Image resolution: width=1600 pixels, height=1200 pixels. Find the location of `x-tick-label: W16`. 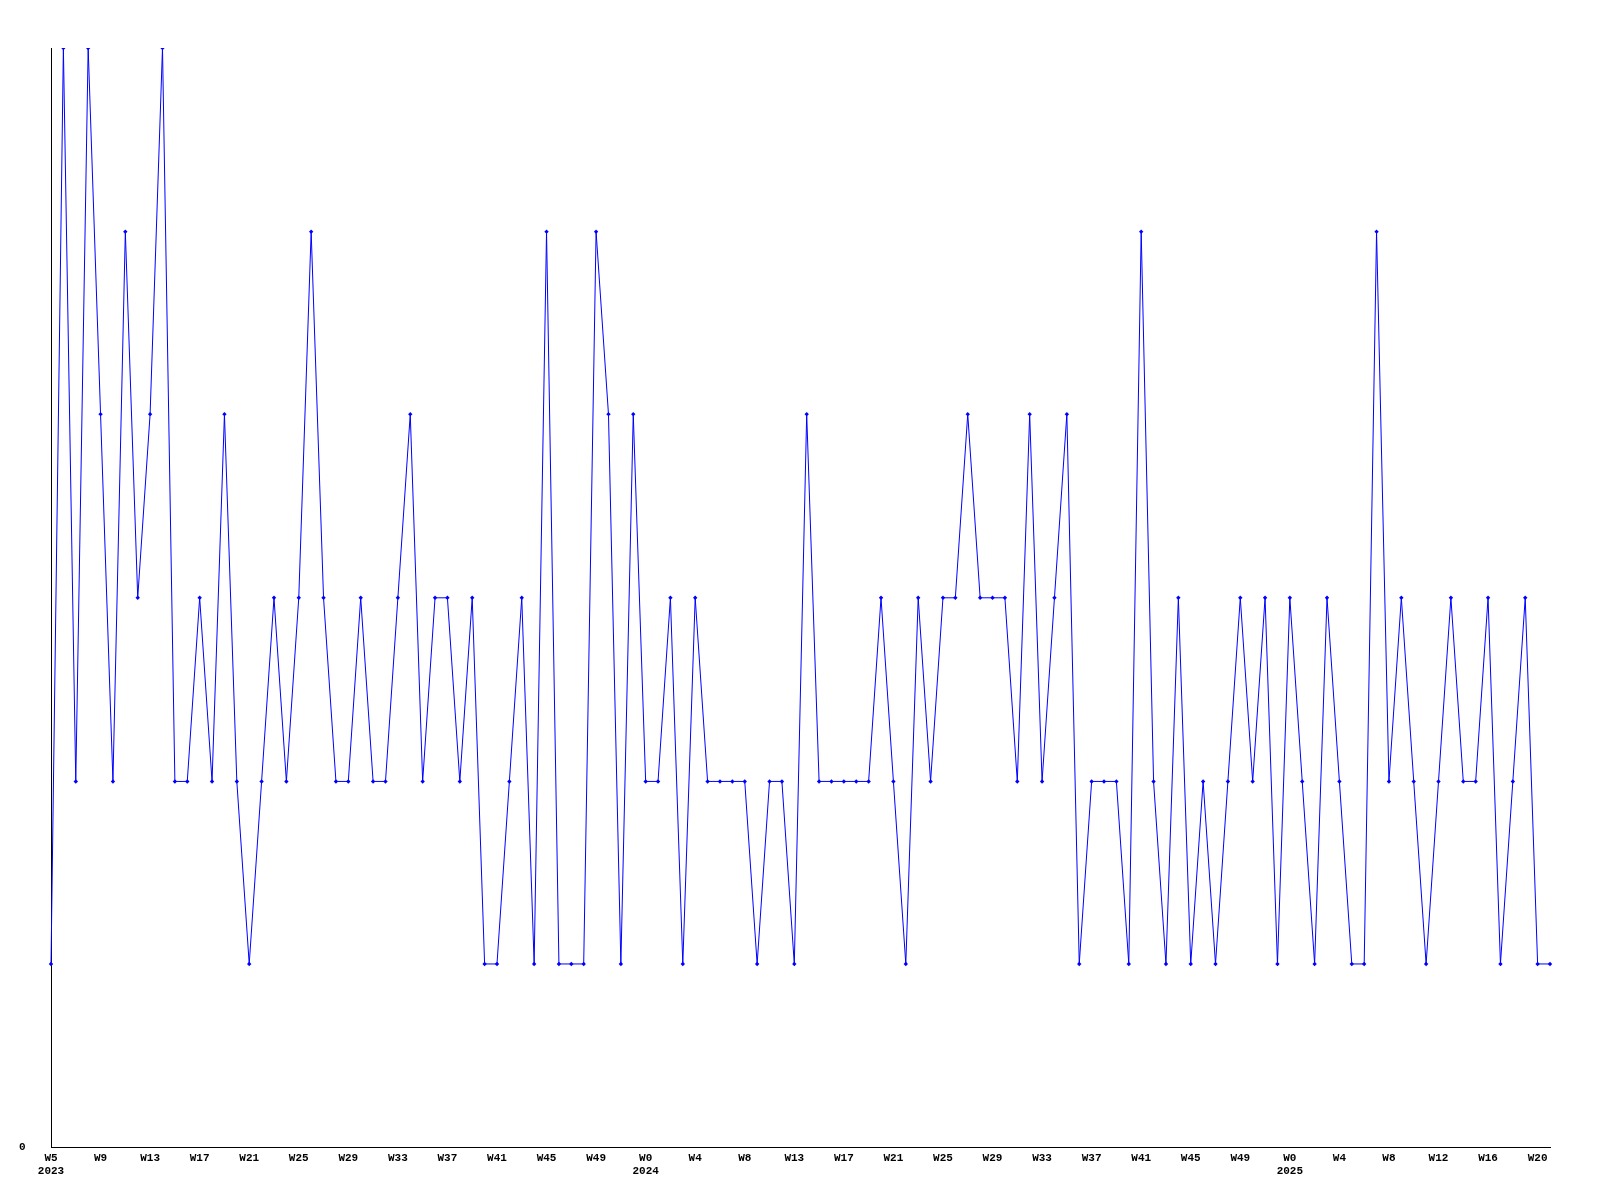

x-tick-label: W16 is located at coordinates (1488, 1157).